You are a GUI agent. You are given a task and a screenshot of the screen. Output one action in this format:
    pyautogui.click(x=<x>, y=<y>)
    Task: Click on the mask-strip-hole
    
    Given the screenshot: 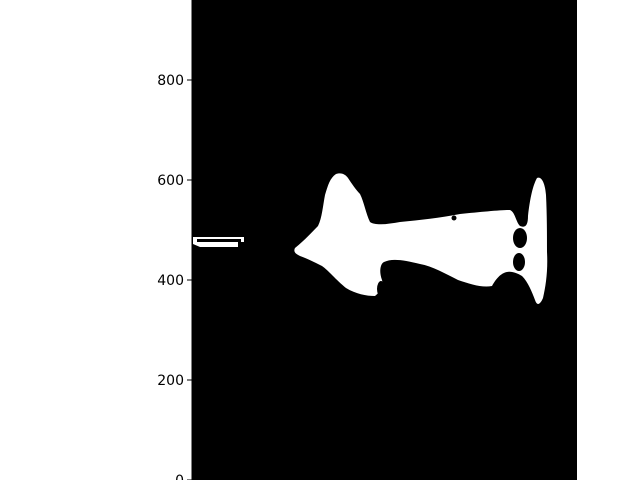 What is the action you would take?
    pyautogui.click(x=219, y=240)
    